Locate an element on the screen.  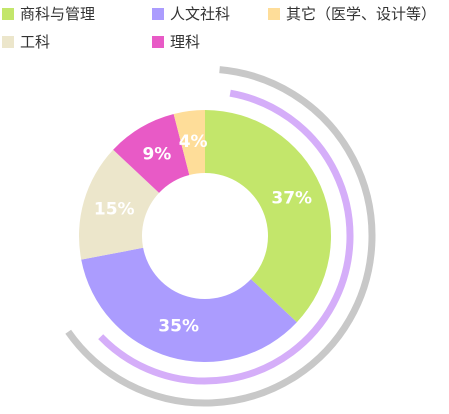
legend-item-other: 其它（医学、设计等） is located at coordinates (352, 13).